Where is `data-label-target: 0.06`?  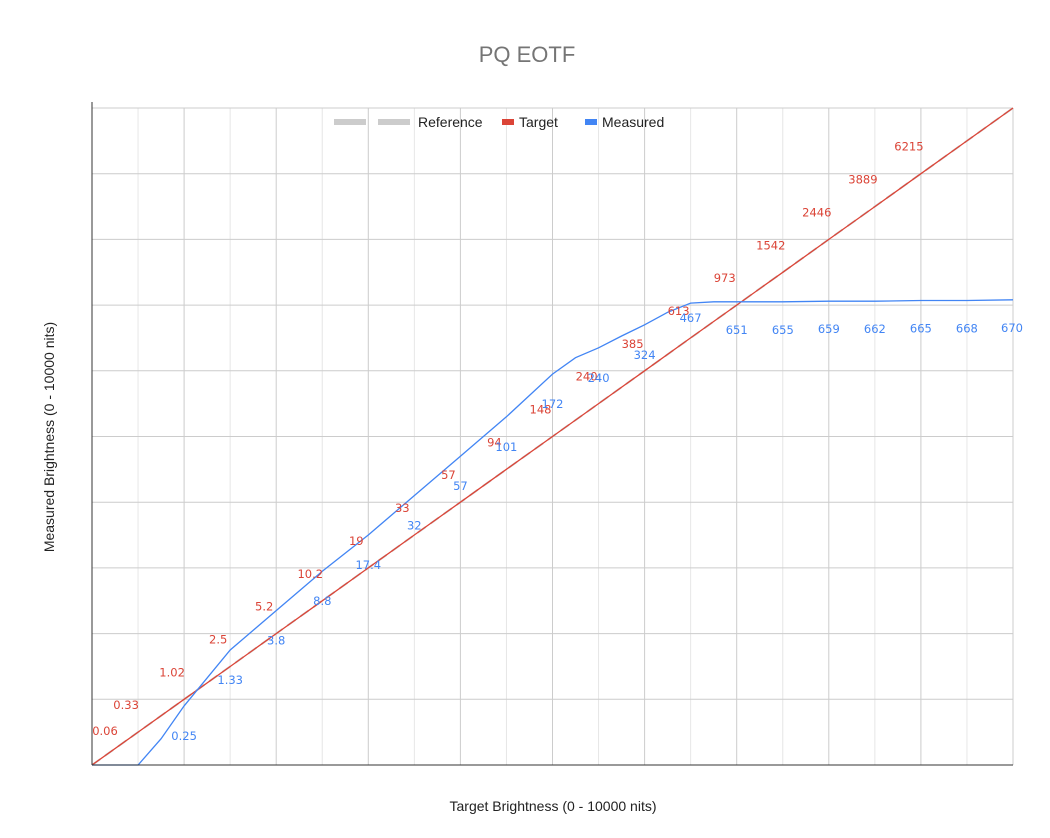 data-label-target: 0.06 is located at coordinates (105, 731).